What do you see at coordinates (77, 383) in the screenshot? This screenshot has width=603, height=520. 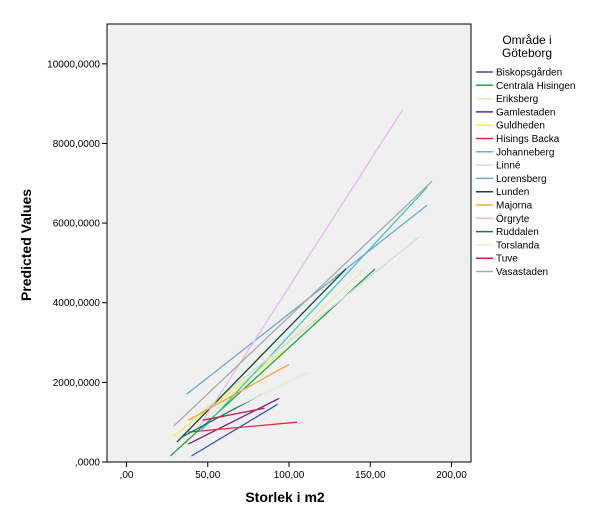 I see `y-tick-label: 2000,0000` at bounding box center [77, 383].